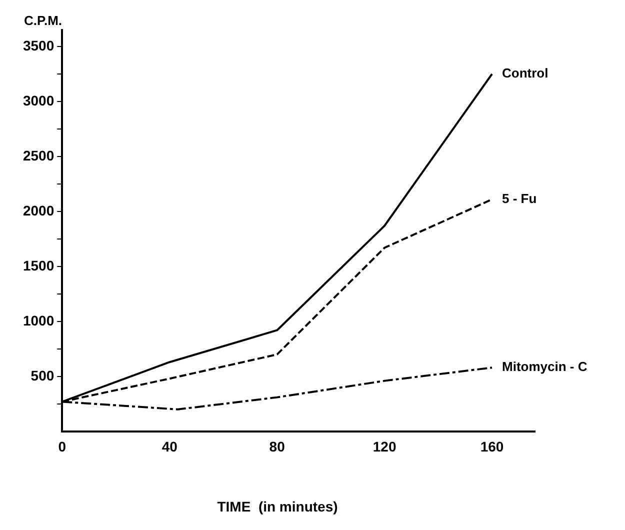 The image size is (625, 530). What do you see at coordinates (277, 506) in the screenshot?
I see `x-axis-title: TIME (in minutes)` at bounding box center [277, 506].